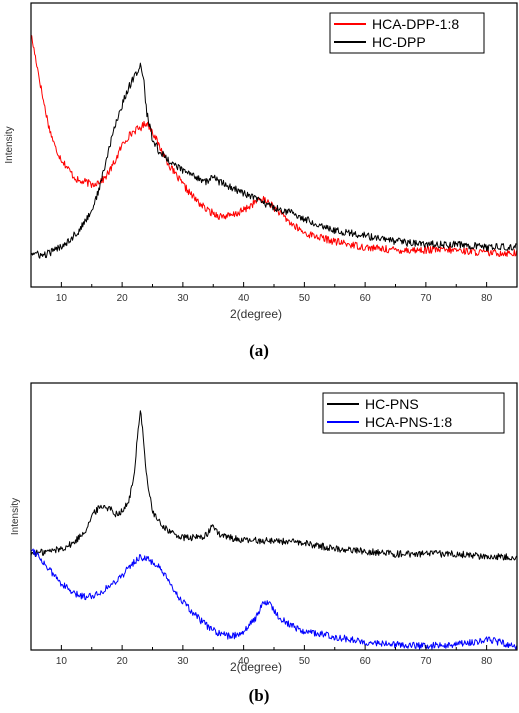  What do you see at coordinates (408, 422) in the screenshot?
I see `legend-label: HCA-PNS-1:8` at bounding box center [408, 422].